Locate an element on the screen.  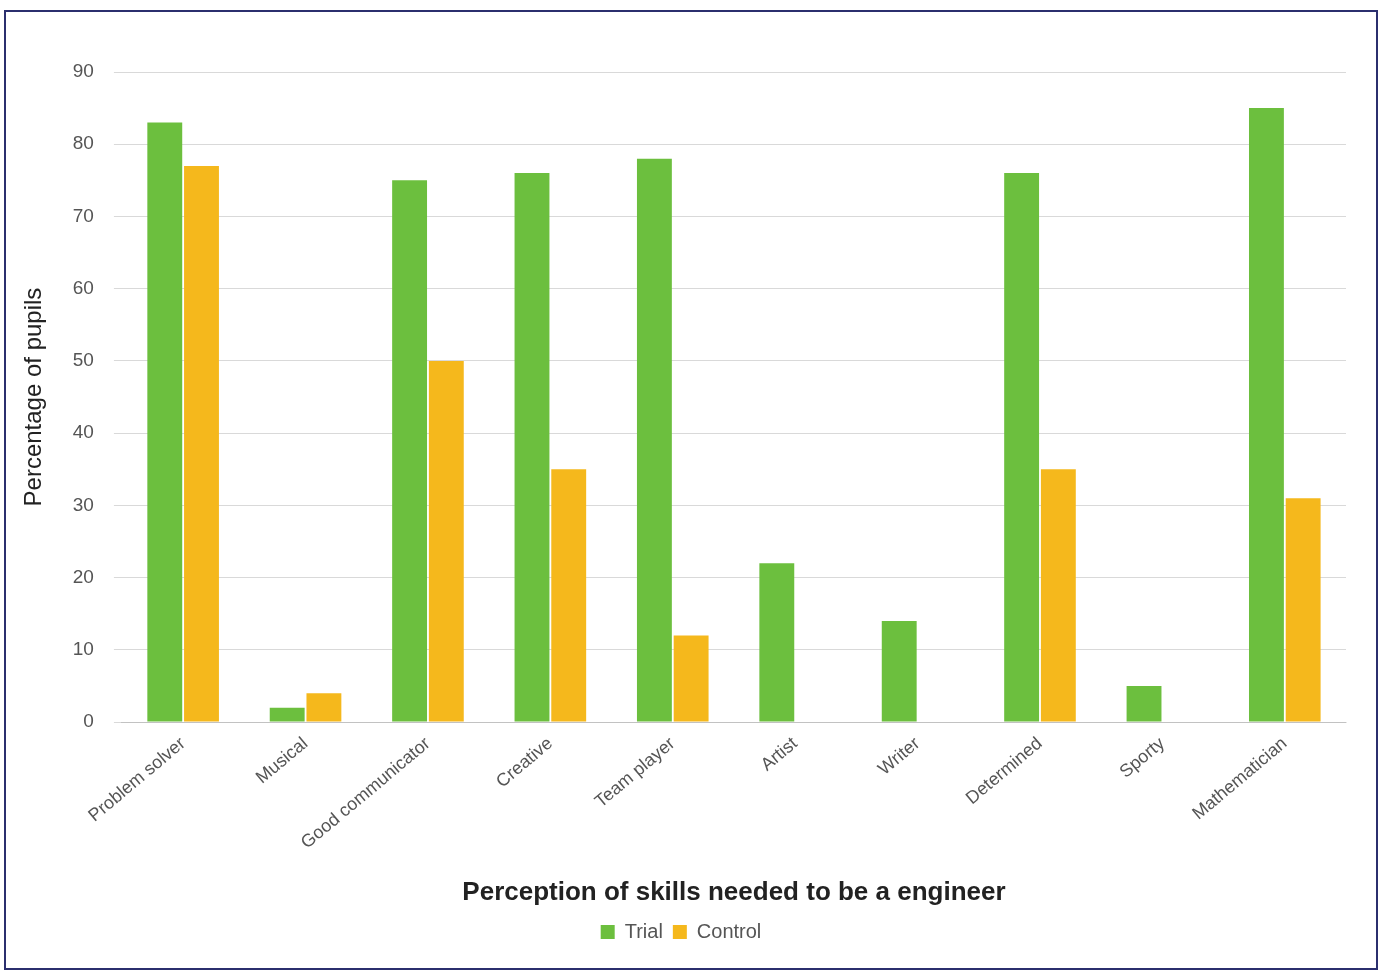
y-axis-title: Percentage of pupils is located at coordinates (33, 397).